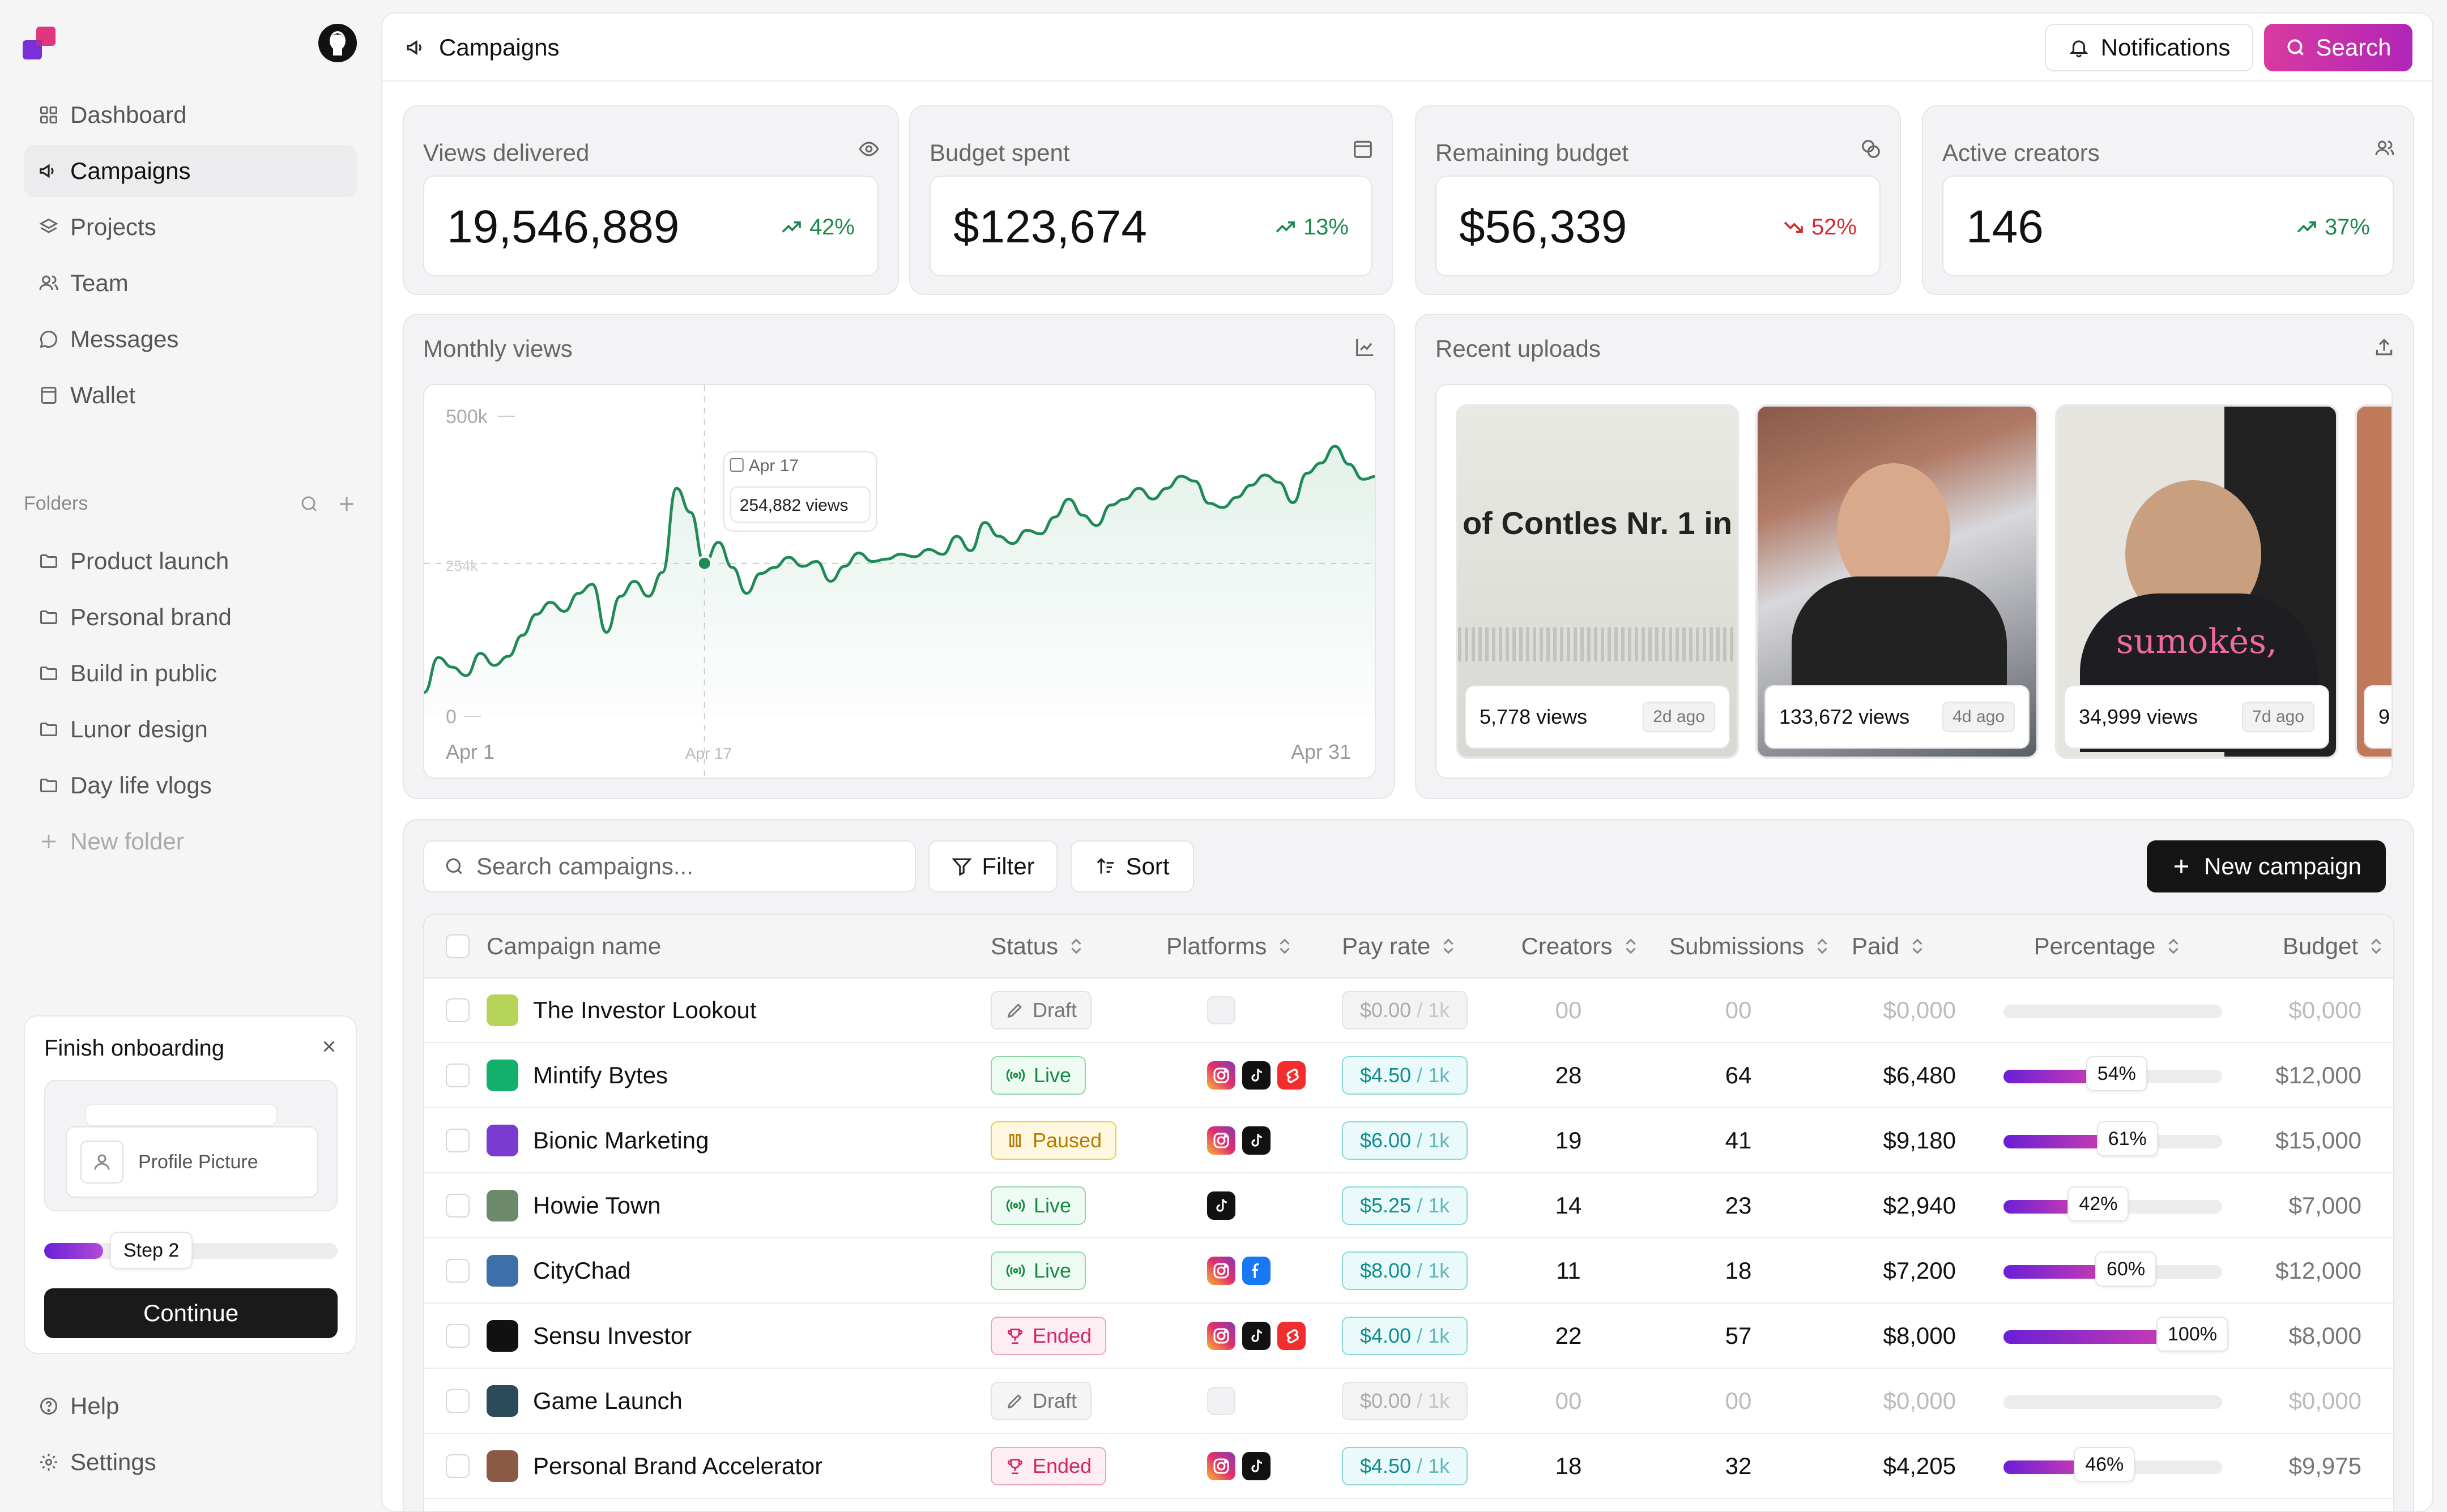 This screenshot has width=2447, height=1512. What do you see at coordinates (2332, 227) in the screenshot?
I see `kpi-trend: 37%` at bounding box center [2332, 227].